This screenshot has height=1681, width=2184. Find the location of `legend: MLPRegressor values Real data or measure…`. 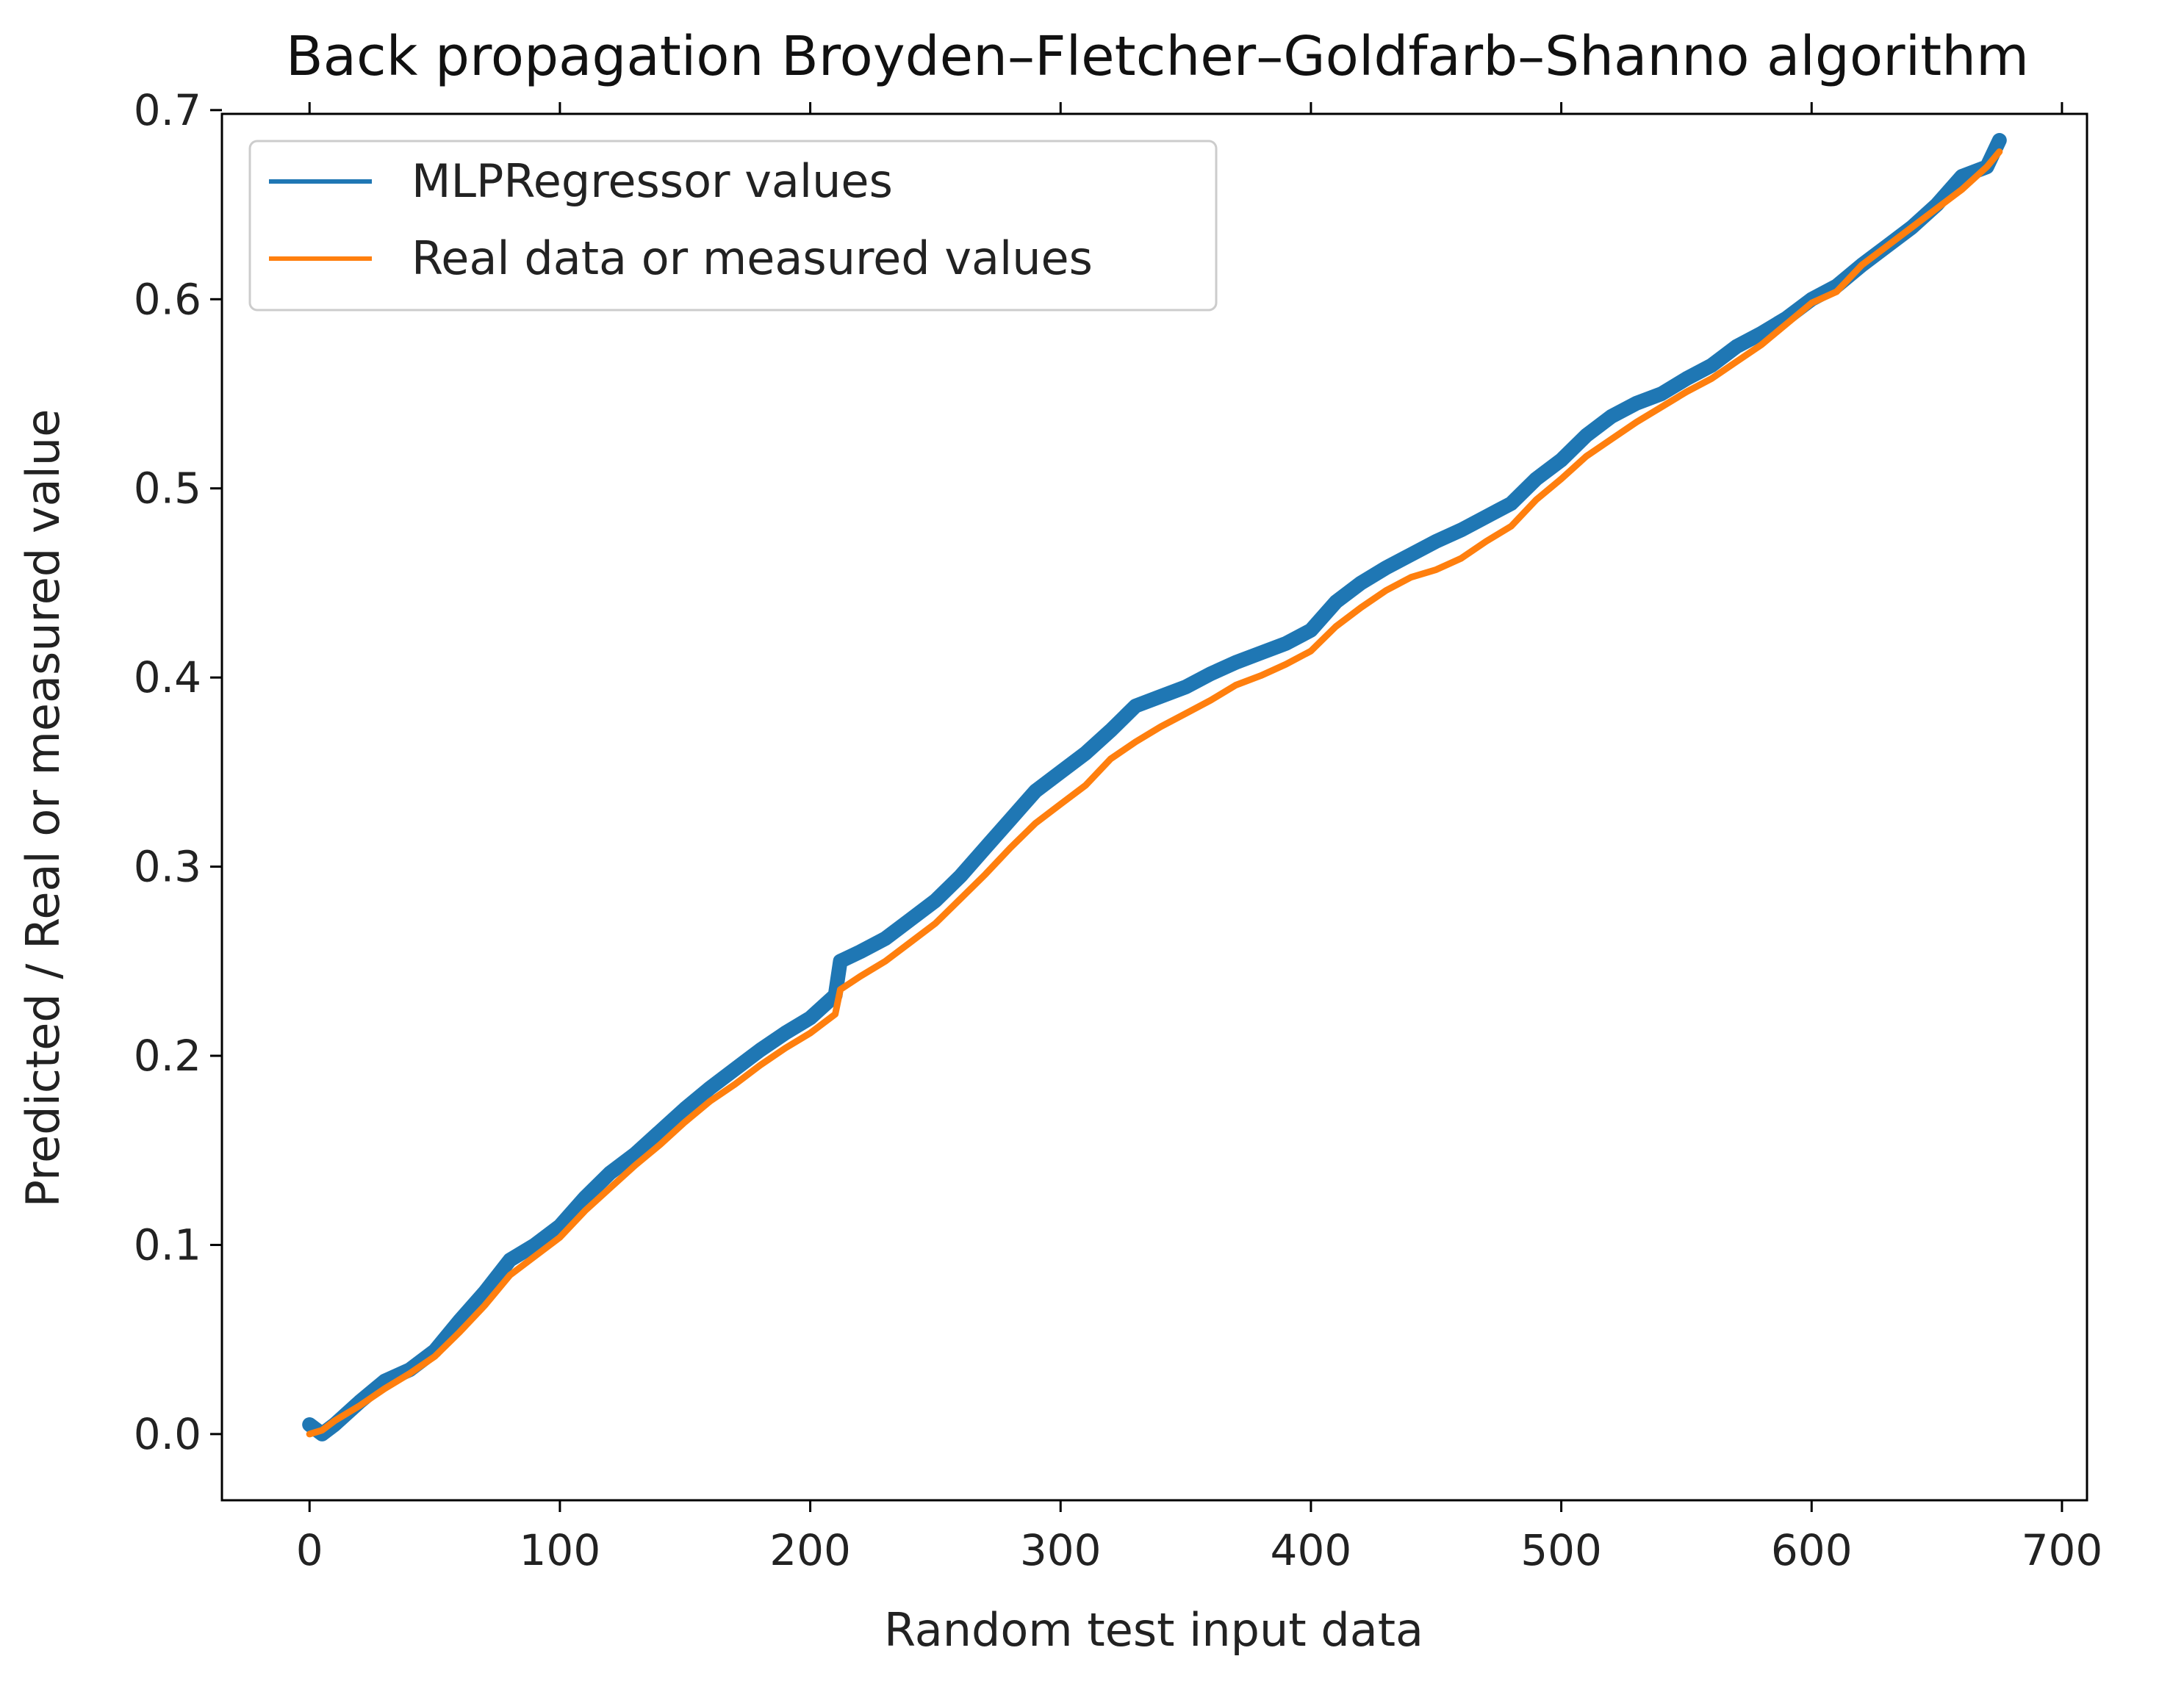

legend: MLPRegressor values Real data or measure… is located at coordinates (733, 226).